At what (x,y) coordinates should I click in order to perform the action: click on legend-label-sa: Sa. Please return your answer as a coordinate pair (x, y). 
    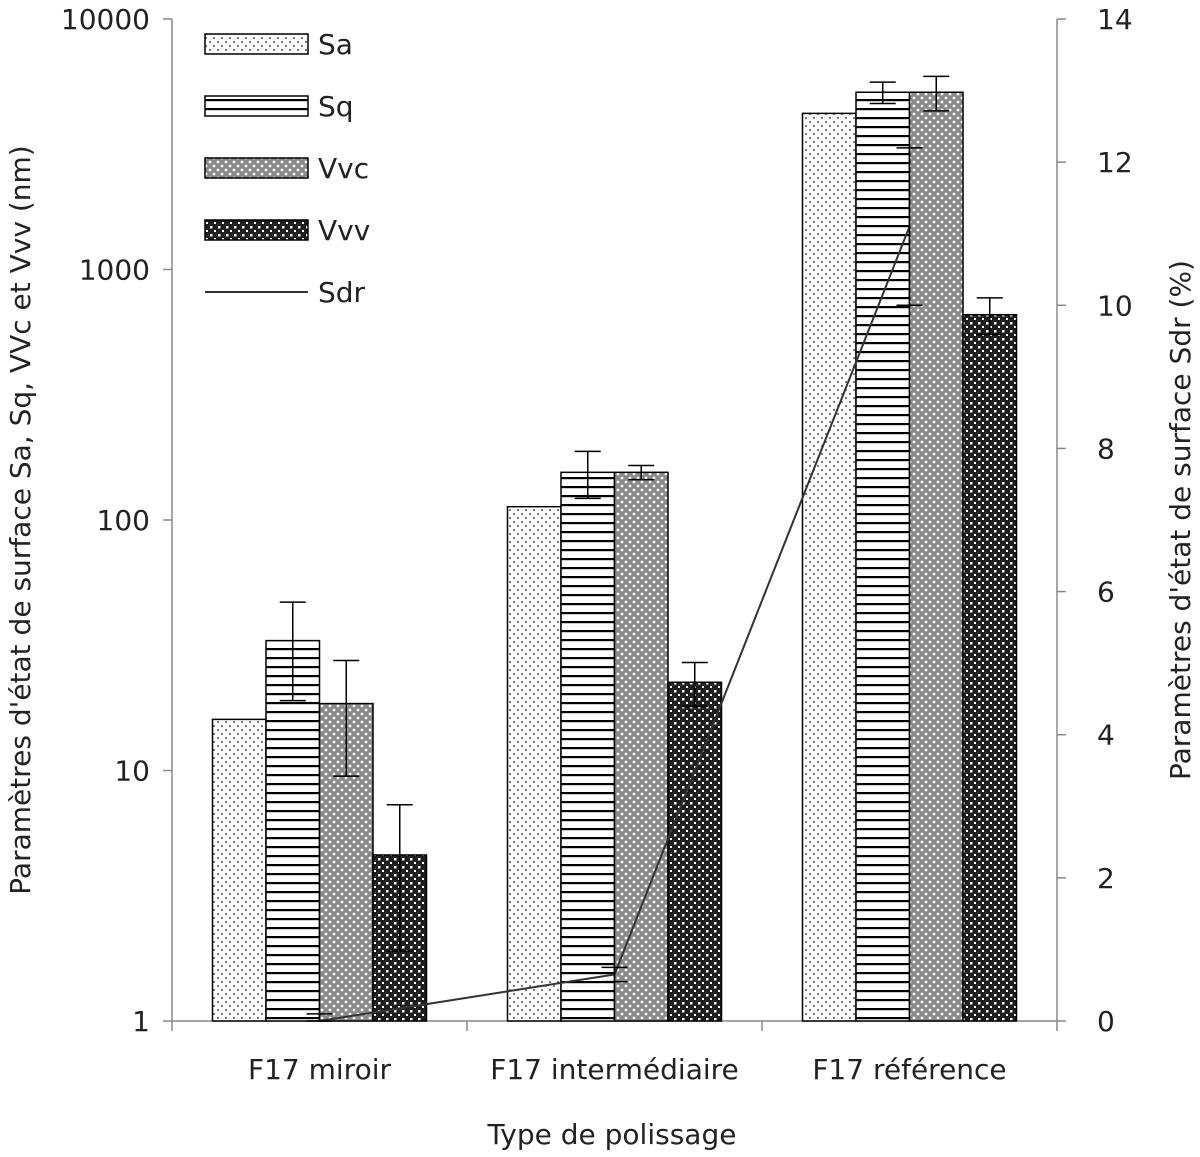
    Looking at the image, I should click on (335, 44).